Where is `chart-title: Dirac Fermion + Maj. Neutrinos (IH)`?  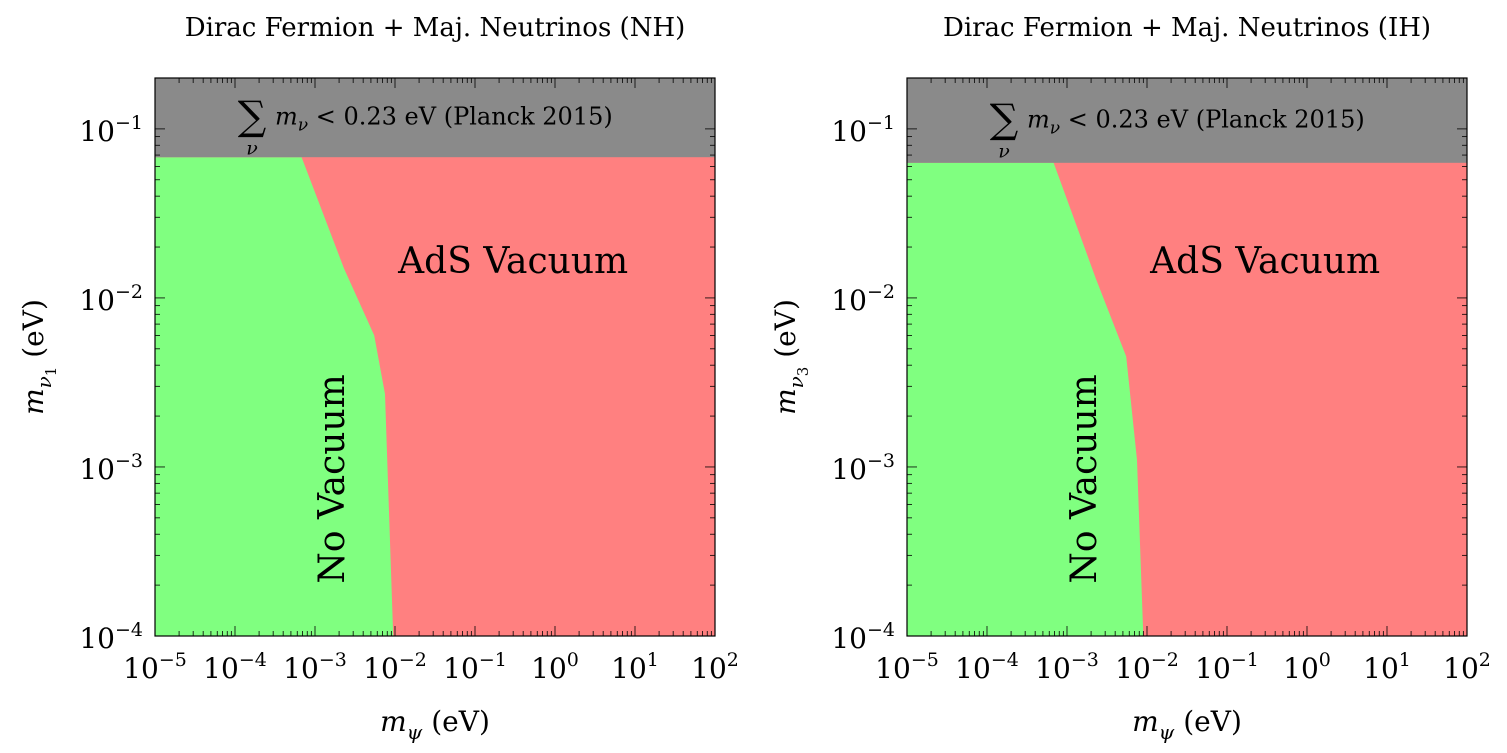 chart-title: Dirac Fermion + Maj. Neutrinos (IH) is located at coordinates (1187, 28).